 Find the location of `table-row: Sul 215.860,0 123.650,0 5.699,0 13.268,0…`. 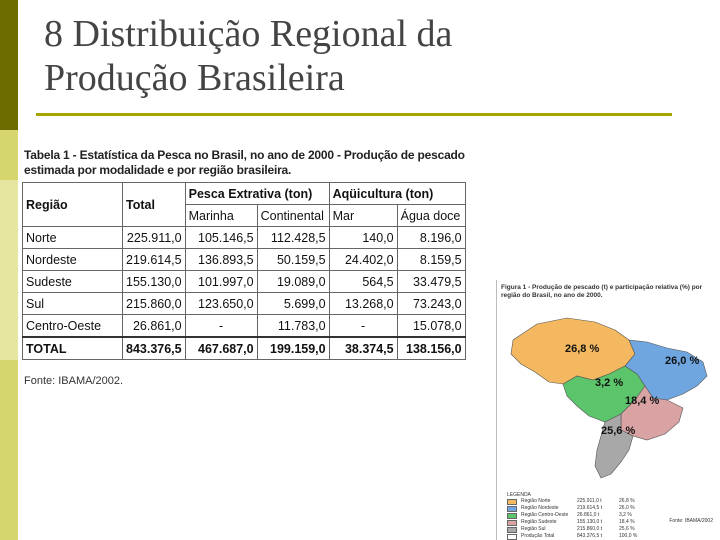

table-row: Sul 215.860,0 123.650,0 5.699,0 13.268,0… is located at coordinates (244, 303).